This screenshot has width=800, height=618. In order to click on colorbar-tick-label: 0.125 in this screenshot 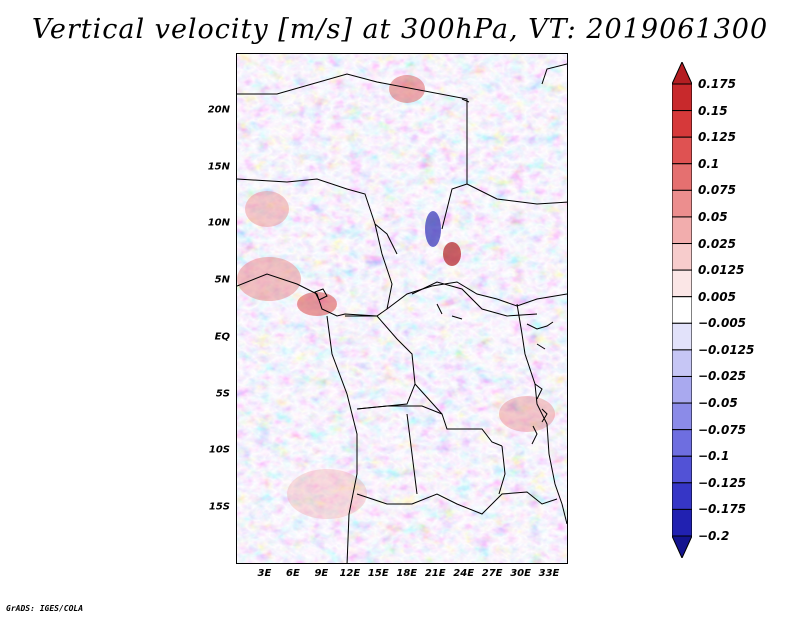, I will do `click(717, 137)`.